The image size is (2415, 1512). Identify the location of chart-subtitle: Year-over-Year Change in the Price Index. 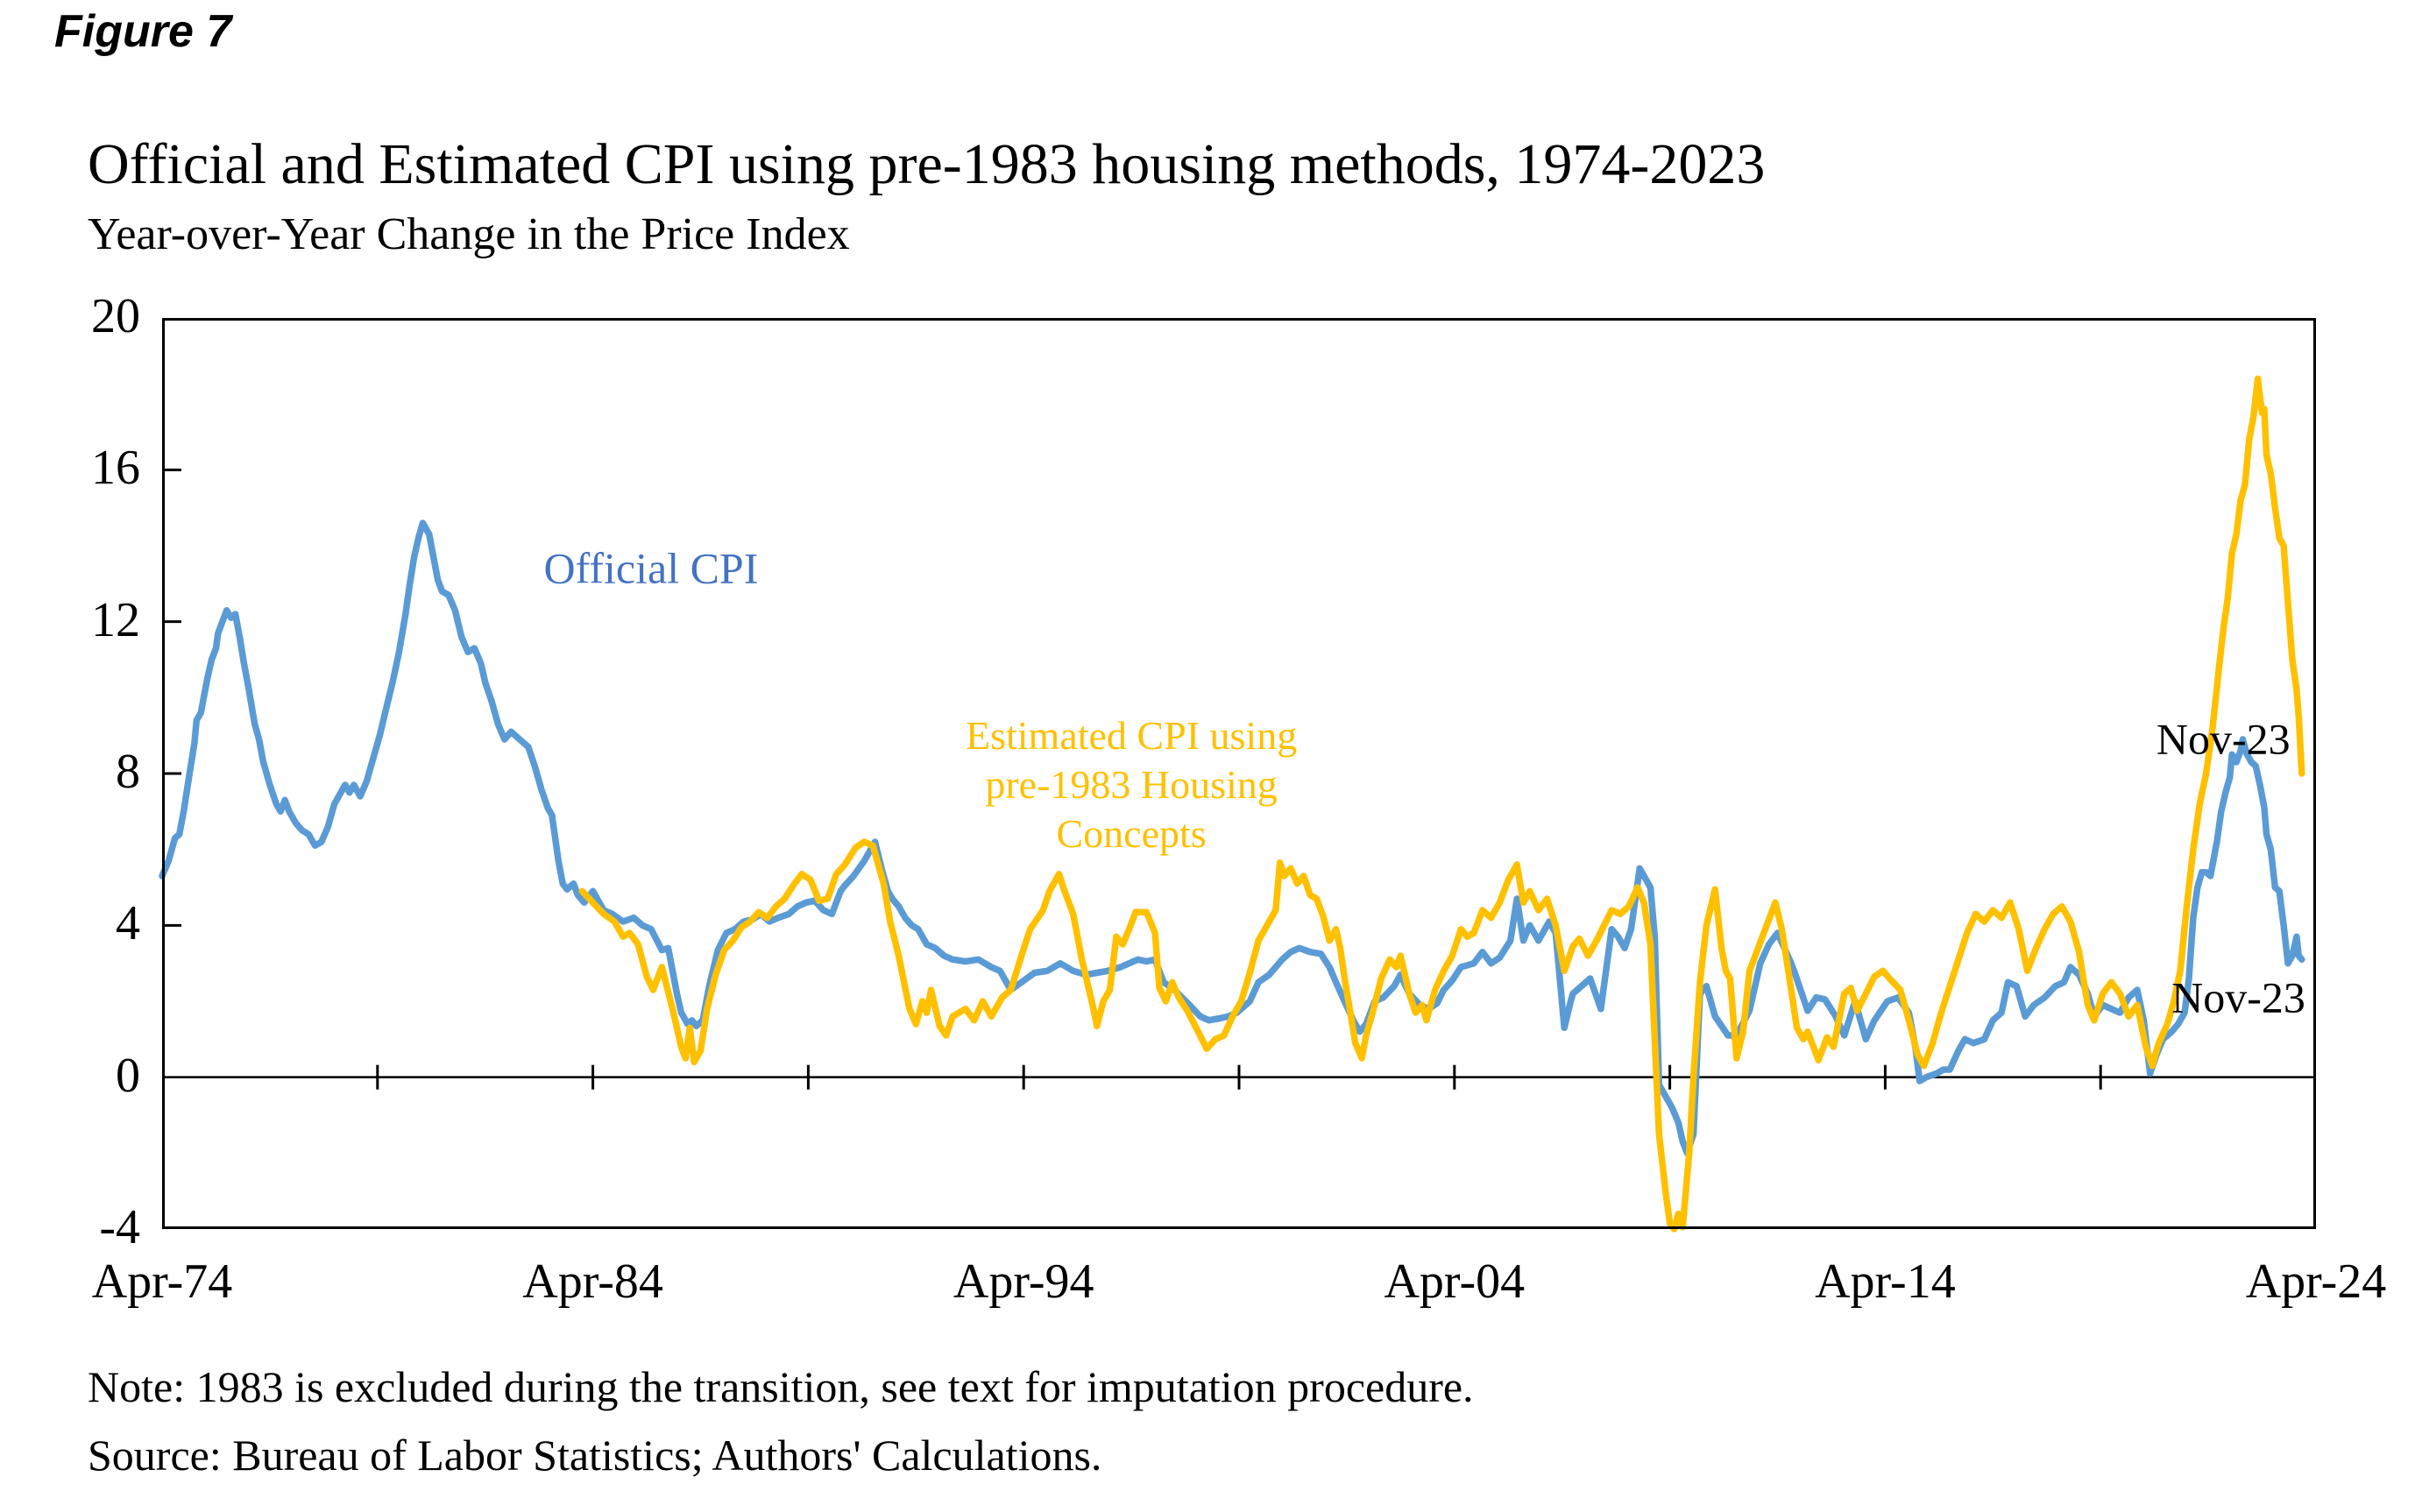
(469, 234).